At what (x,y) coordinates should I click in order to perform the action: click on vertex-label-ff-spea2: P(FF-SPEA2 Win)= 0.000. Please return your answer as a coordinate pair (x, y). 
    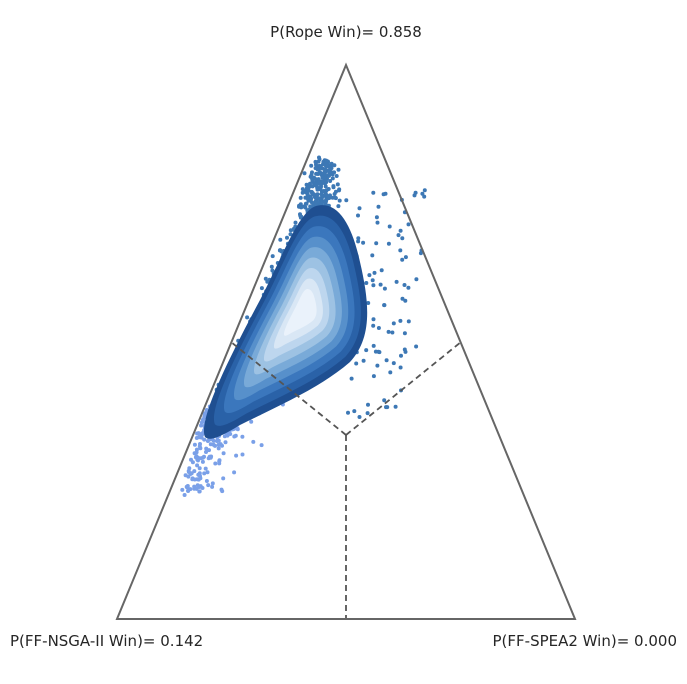
    Looking at the image, I should click on (585, 641).